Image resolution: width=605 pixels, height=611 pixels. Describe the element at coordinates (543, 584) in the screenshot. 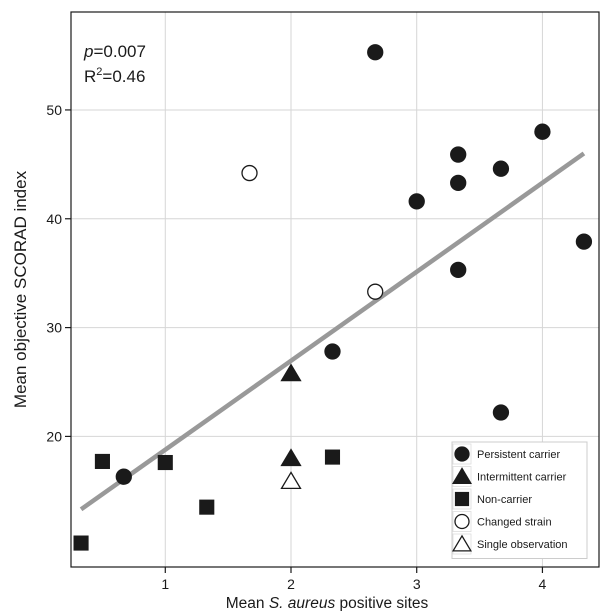

I see `x-tick-label: 4` at that location.